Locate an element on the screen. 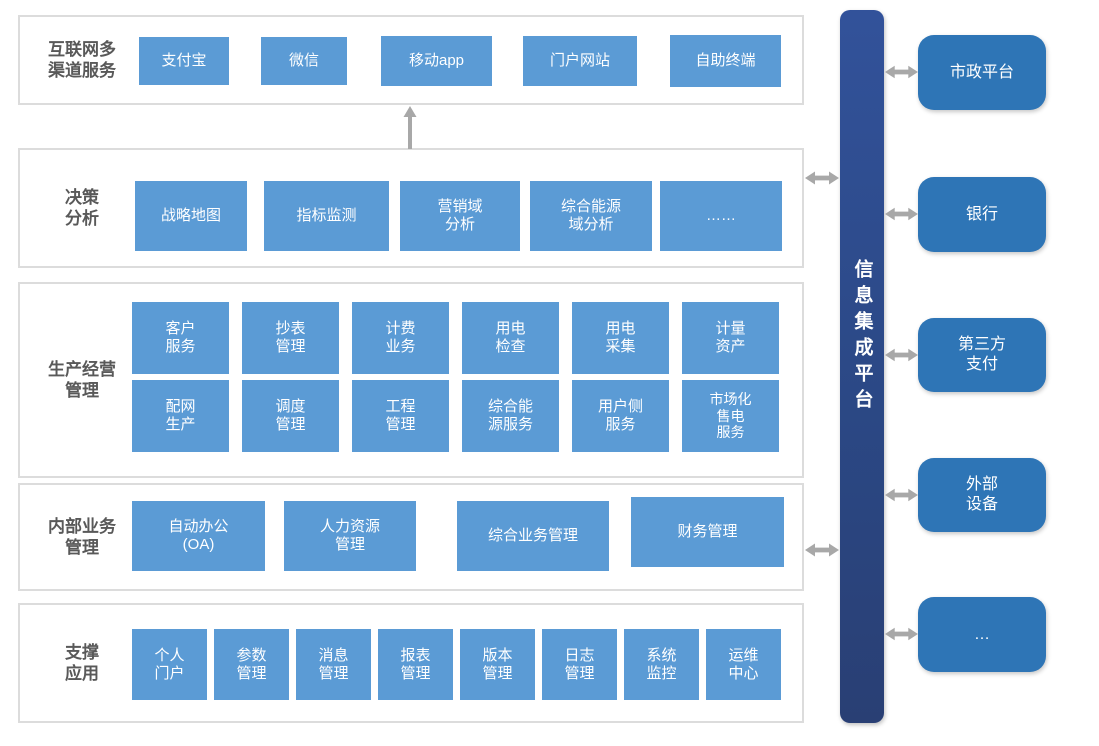  module-portal-website: 门户网站 is located at coordinates (580, 61).